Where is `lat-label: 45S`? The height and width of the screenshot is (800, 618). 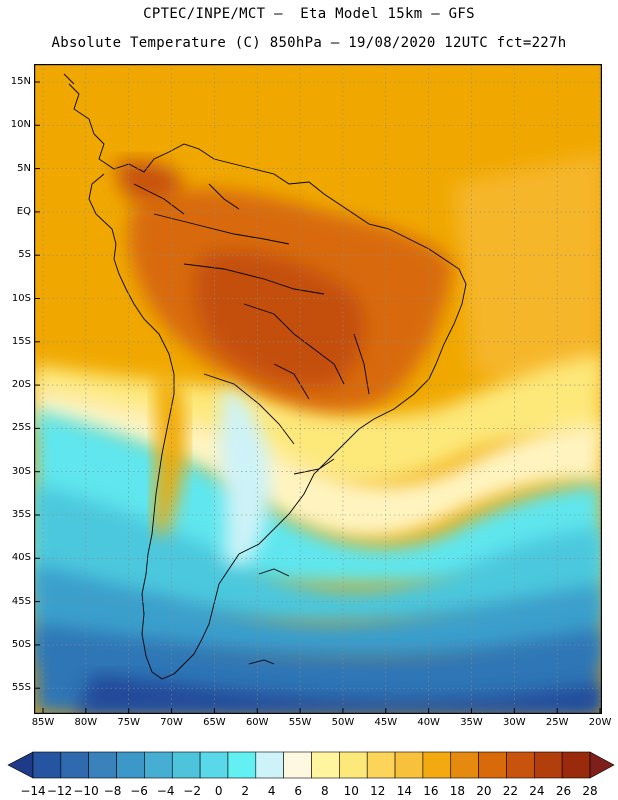
lat-label: 45S is located at coordinates (21, 601).